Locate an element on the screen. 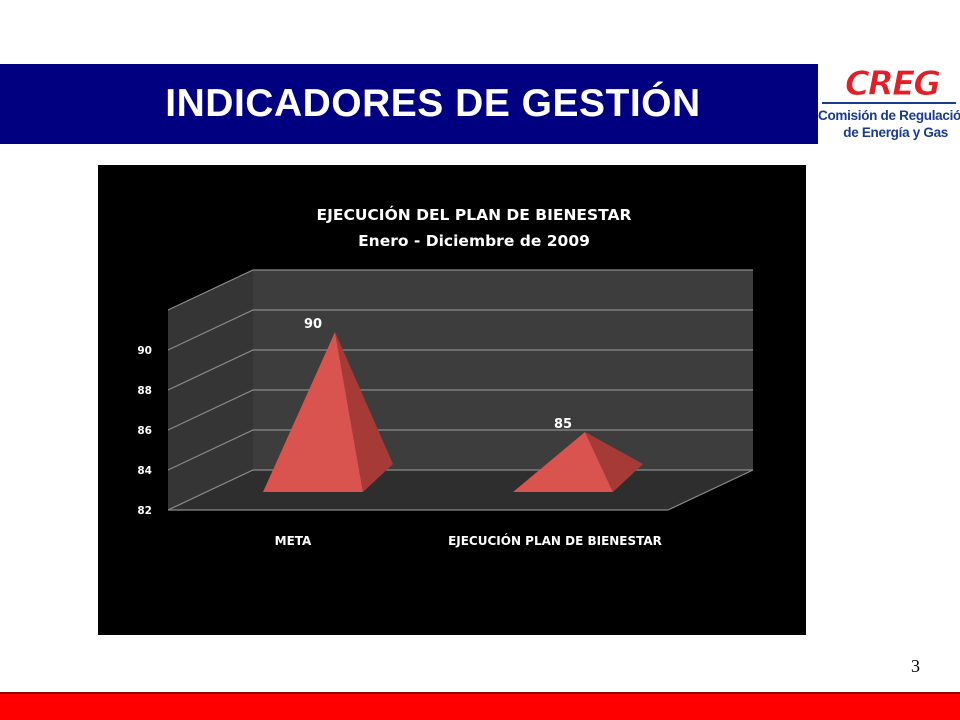 This screenshot has width=960, height=720. footer-bar is located at coordinates (480, 707).